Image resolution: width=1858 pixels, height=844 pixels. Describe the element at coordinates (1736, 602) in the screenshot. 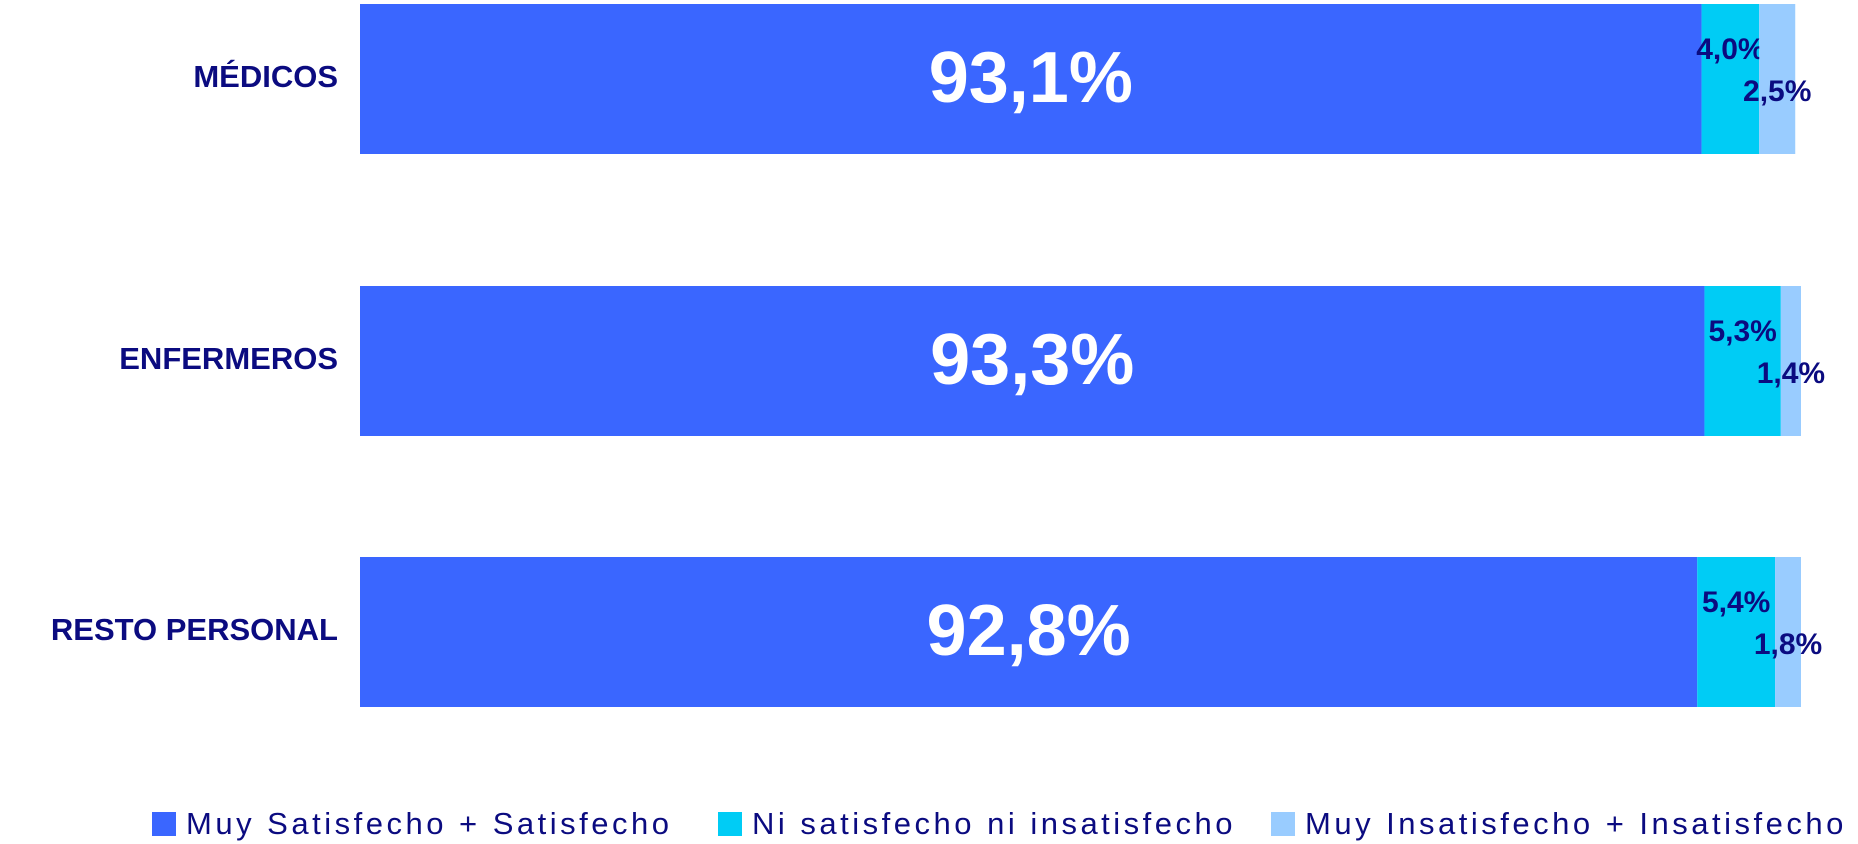

I see `value-label: 5,4%` at that location.